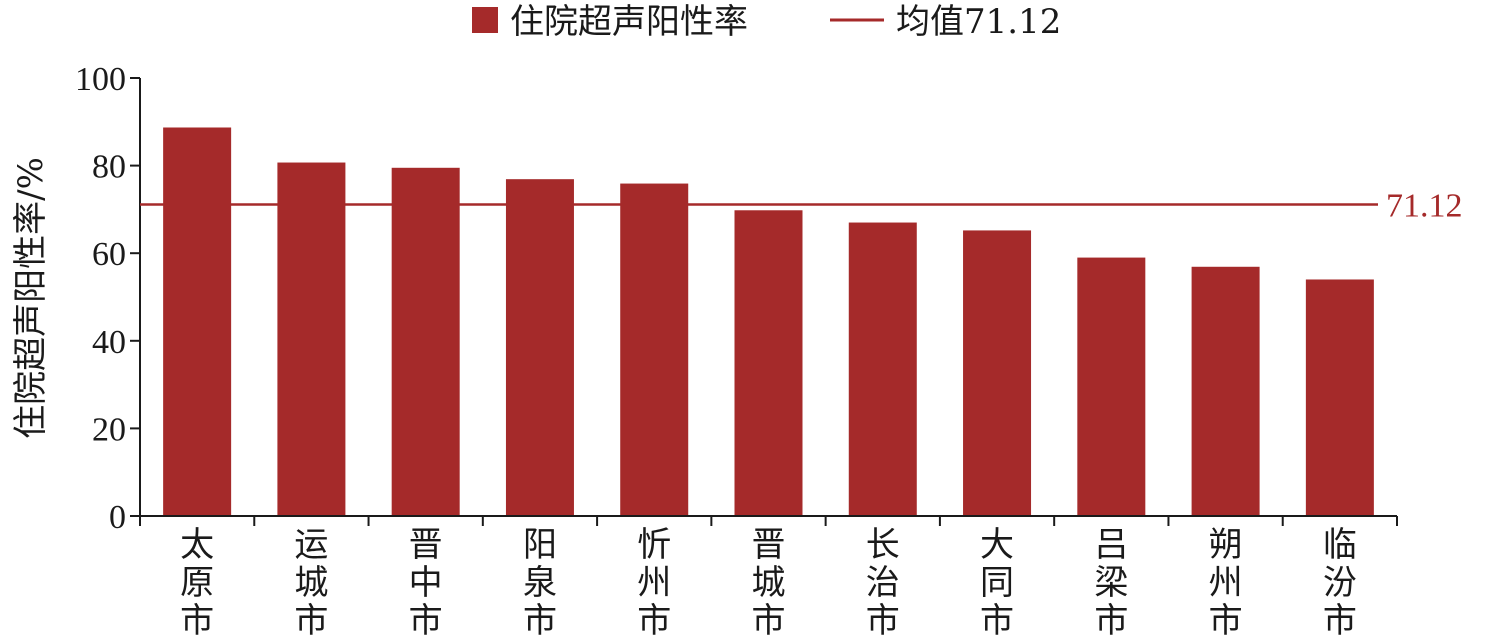 The width and height of the screenshot is (1500, 644). I want to click on y-tick-label: 100, so click(100, 79).